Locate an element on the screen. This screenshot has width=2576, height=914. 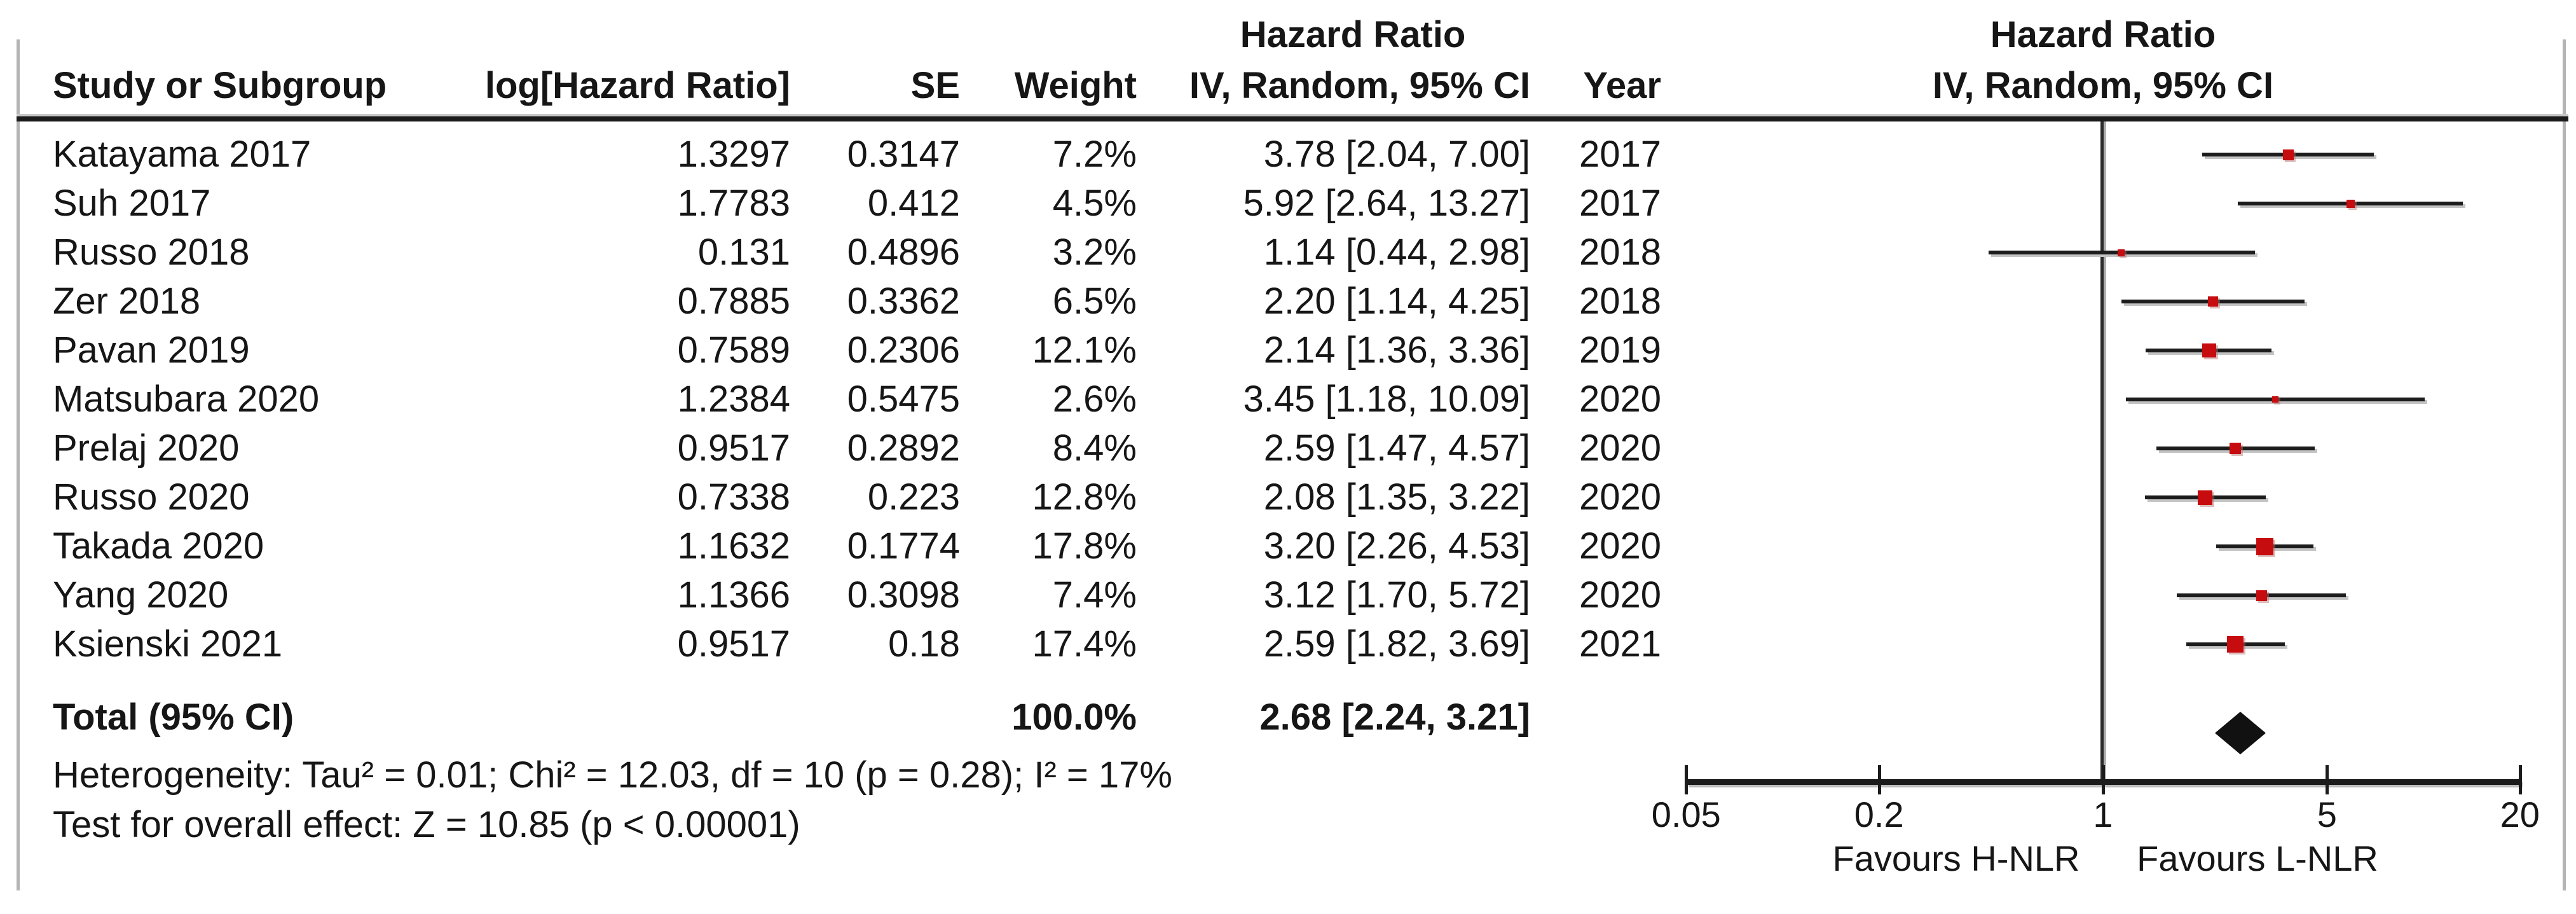
row-ci-text: 2.59 [1.47, 4.57] is located at coordinates (1396, 448).